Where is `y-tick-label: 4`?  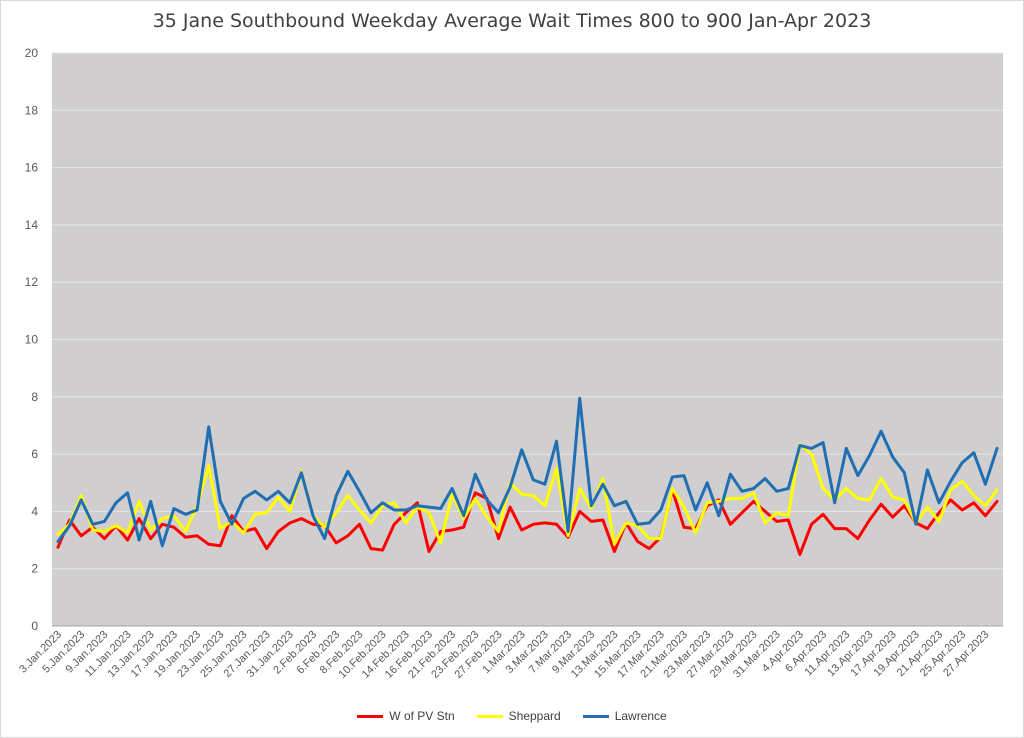 y-tick-label: 4 is located at coordinates (34, 511).